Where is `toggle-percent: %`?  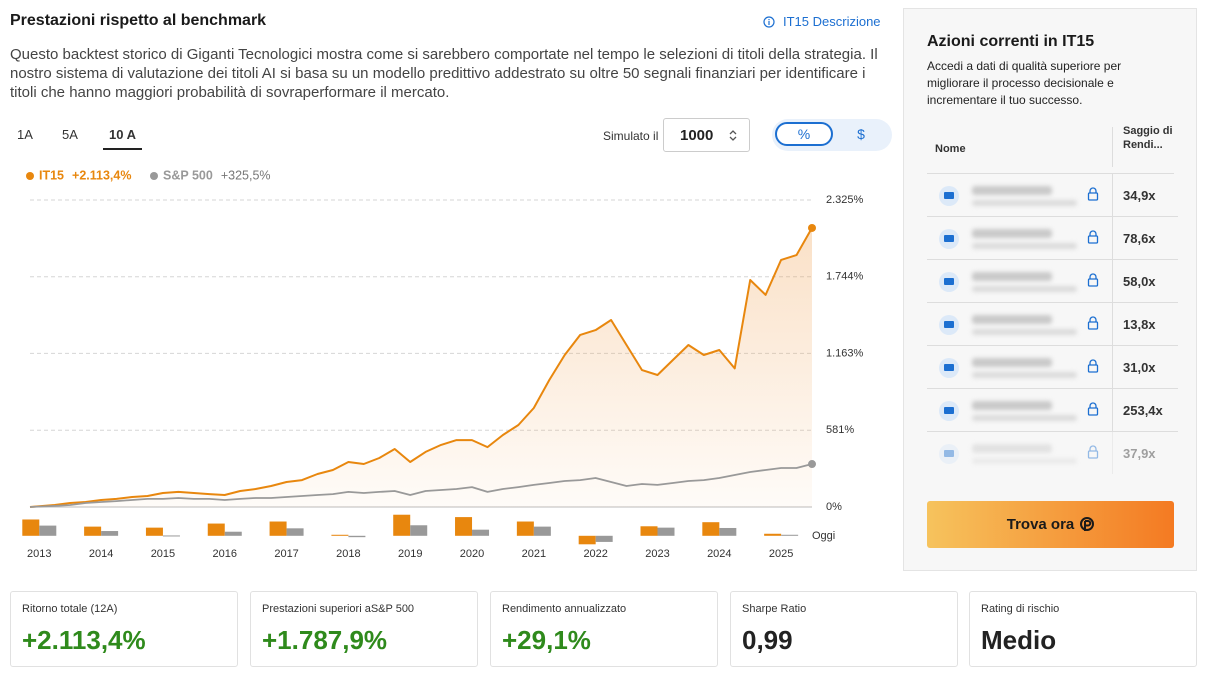
toggle-percent: % is located at coordinates (804, 134).